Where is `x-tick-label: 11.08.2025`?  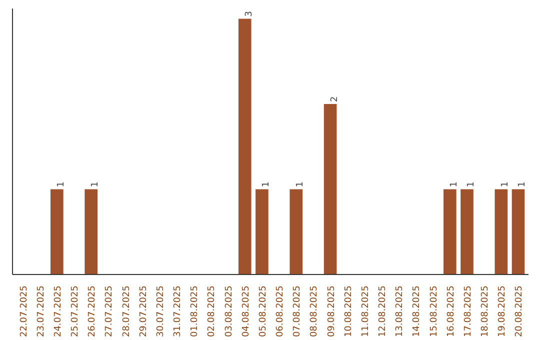
x-tick-label: 11.08.2025 is located at coordinates (365, 312).